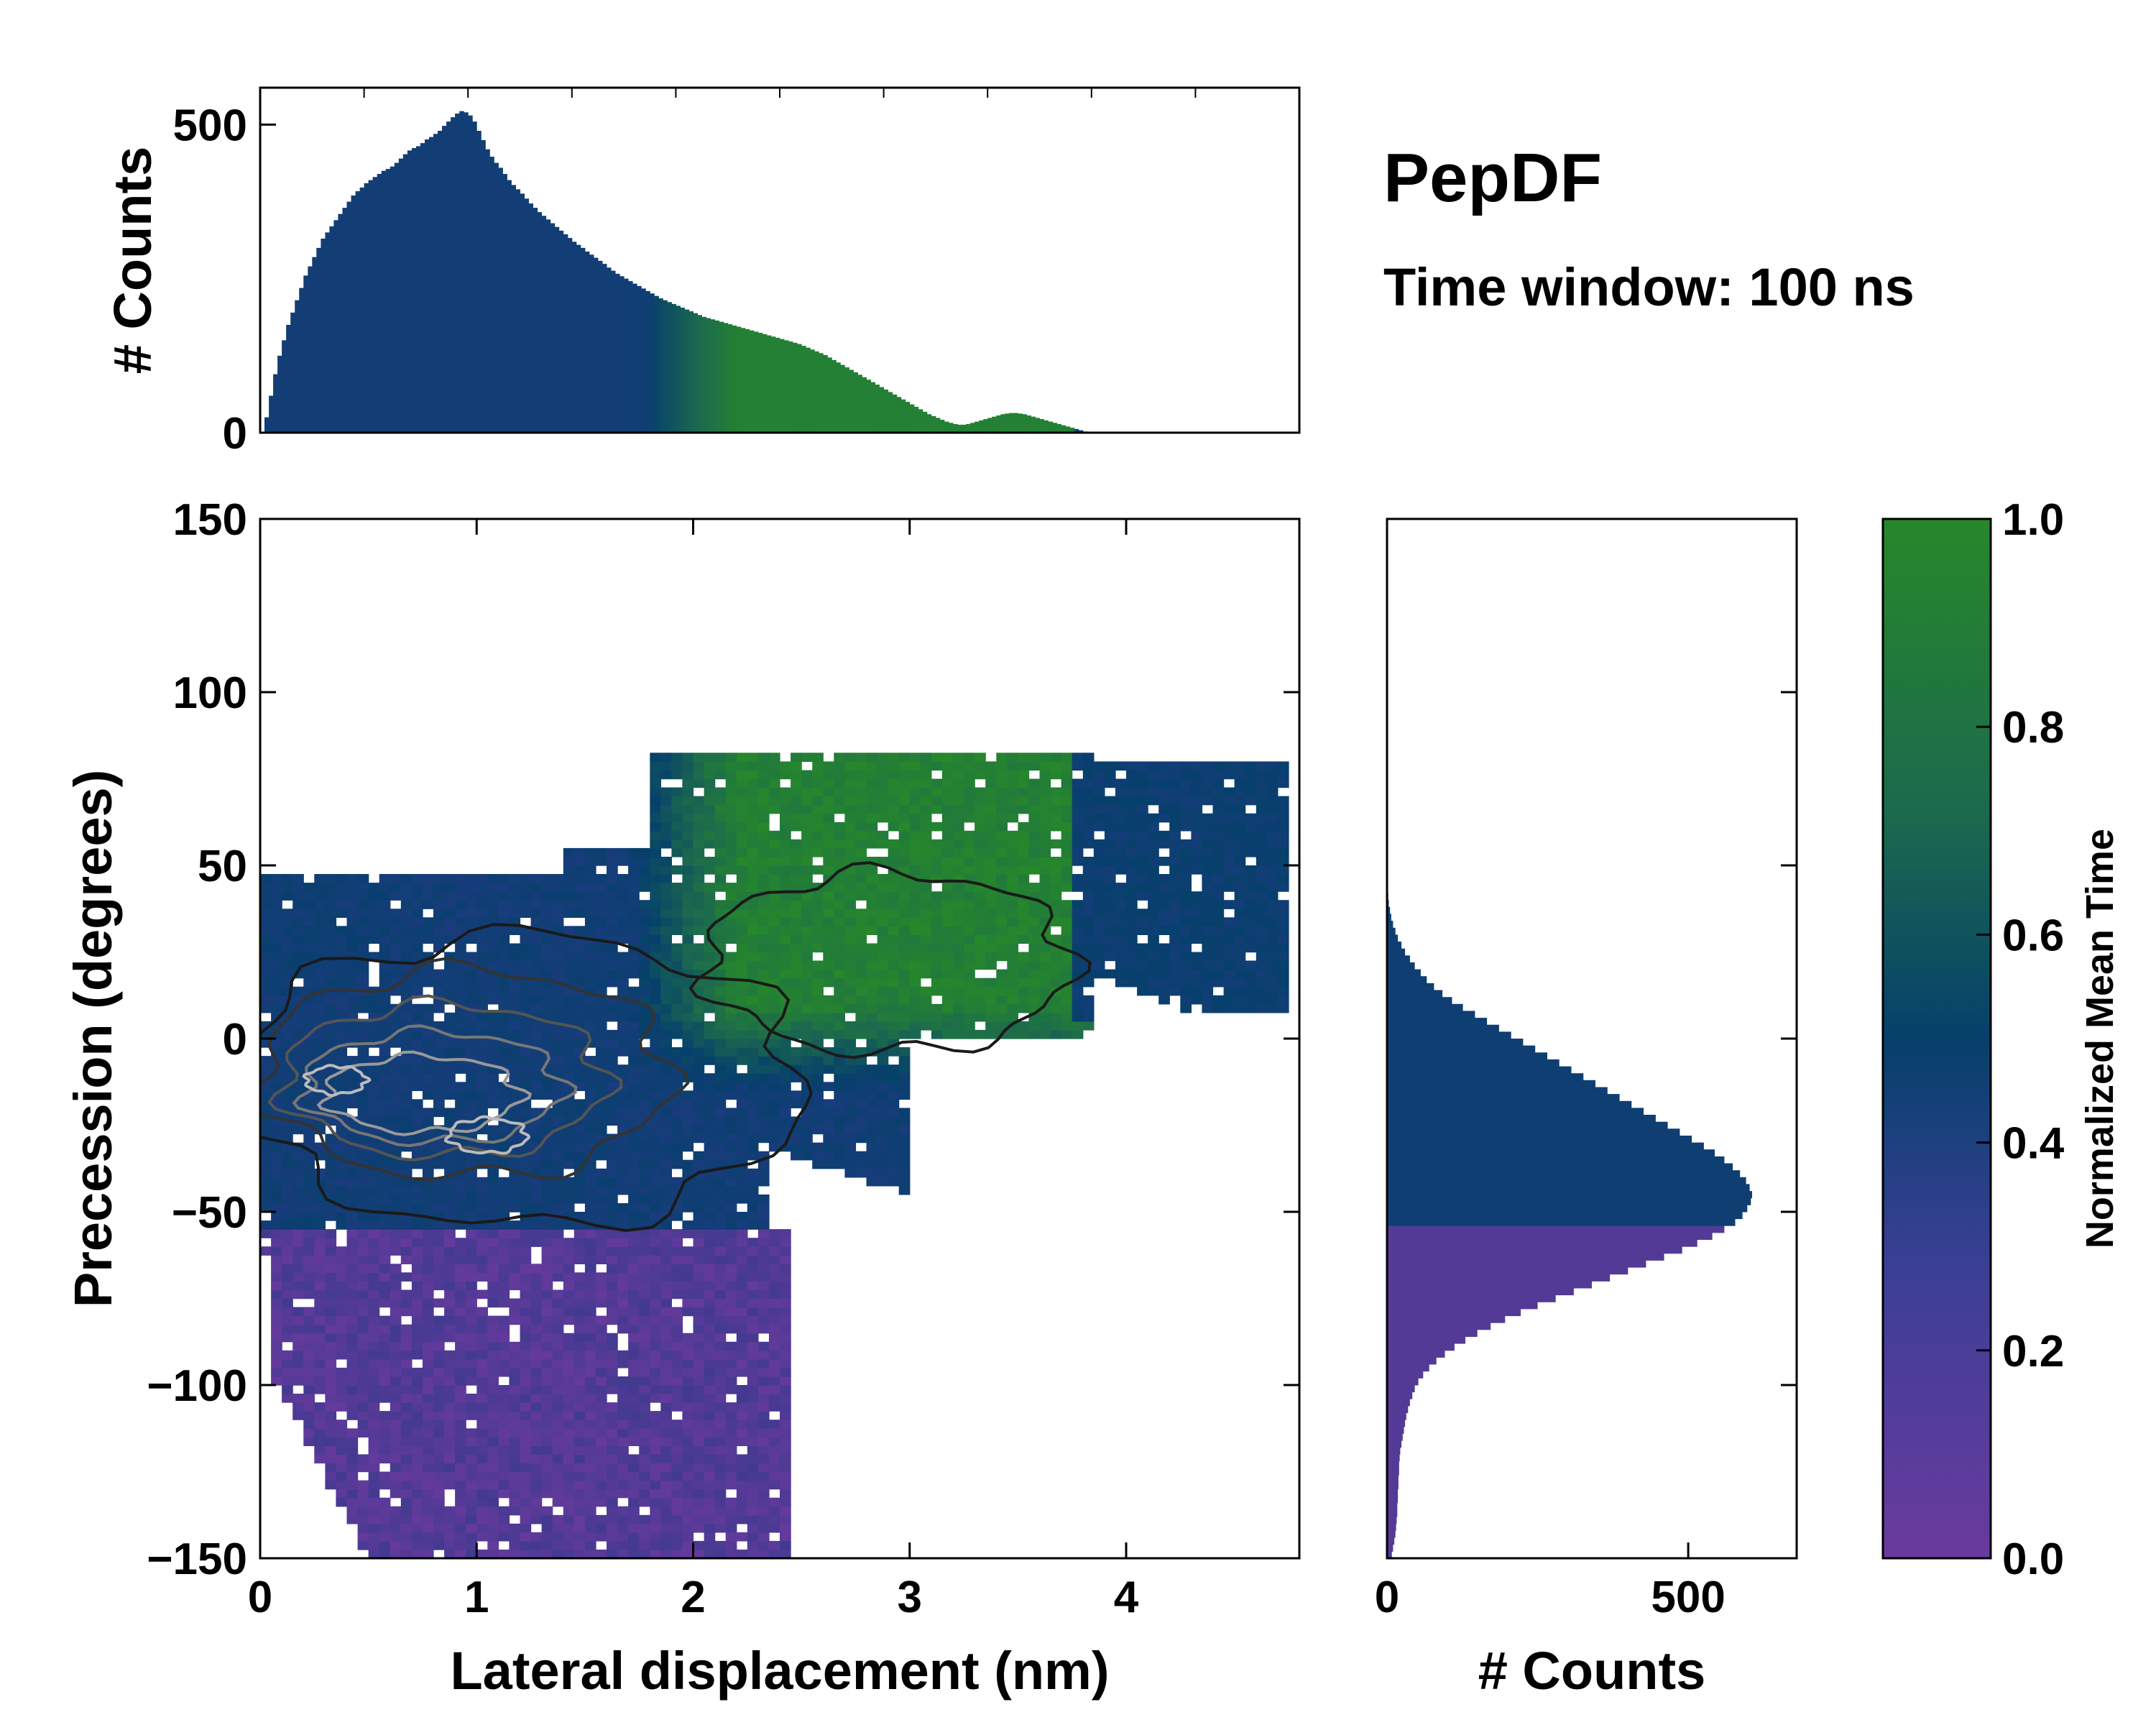 Image resolution: width=2156 pixels, height=1725 pixels. What do you see at coordinates (908, 417) in the screenshot?
I see `top-histogram-bar` at bounding box center [908, 417].